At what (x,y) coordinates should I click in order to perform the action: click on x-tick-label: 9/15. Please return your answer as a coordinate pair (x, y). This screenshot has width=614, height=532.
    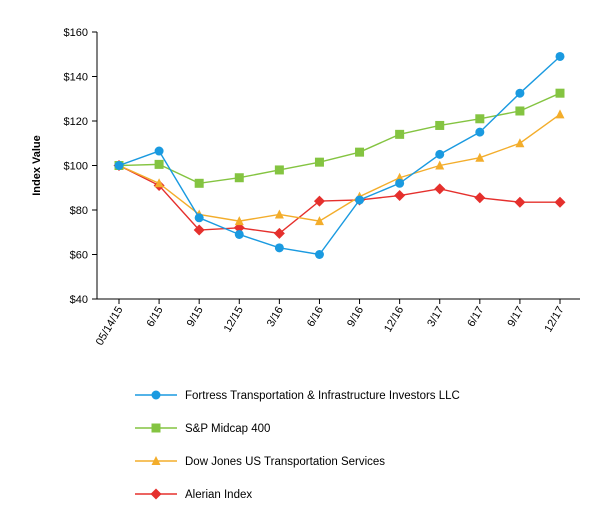
    Looking at the image, I should click on (195, 317).